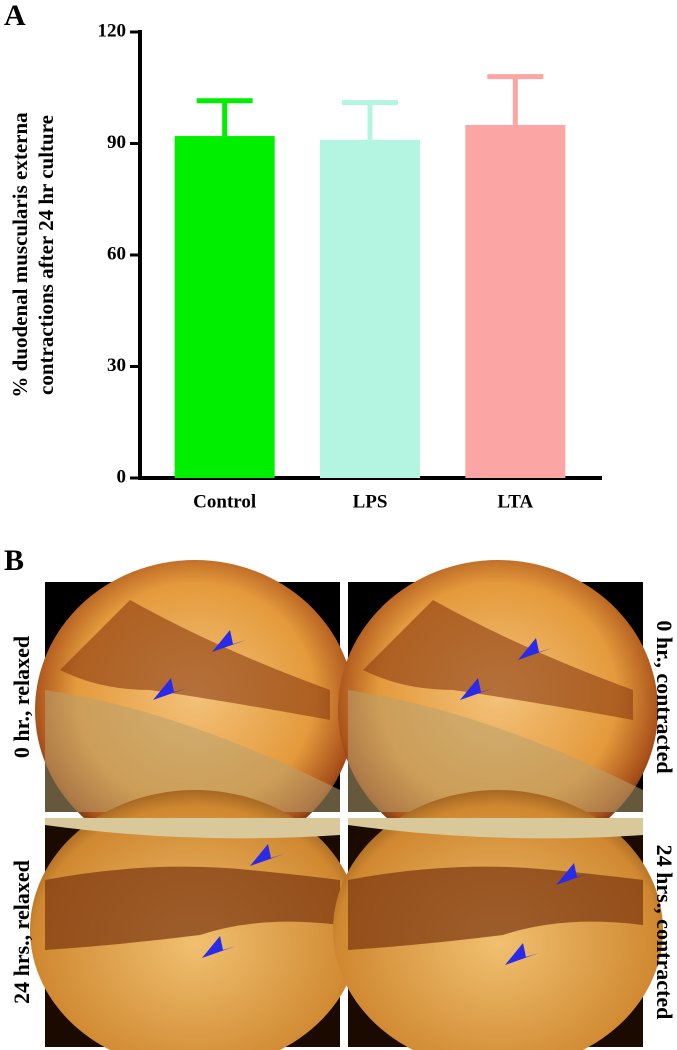  Describe the element at coordinates (116, 142) in the screenshot. I see `y-tick-label: 90` at that location.